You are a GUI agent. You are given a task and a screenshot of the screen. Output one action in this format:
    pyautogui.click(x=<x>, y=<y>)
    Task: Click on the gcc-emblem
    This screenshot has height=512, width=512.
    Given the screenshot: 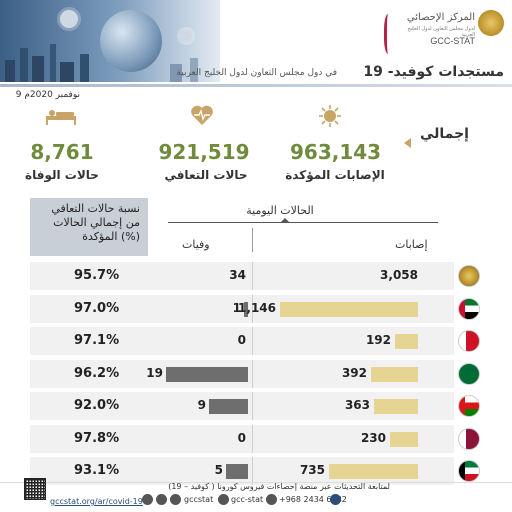 What is the action you would take?
    pyautogui.click(x=469, y=276)
    